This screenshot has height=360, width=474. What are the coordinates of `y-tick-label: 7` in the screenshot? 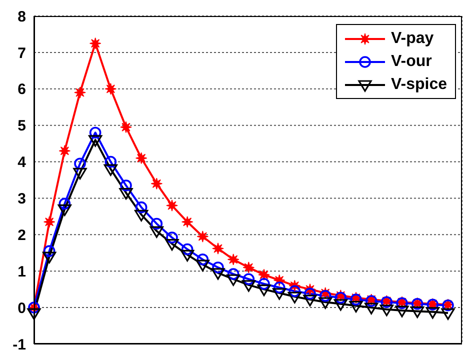 It's located at (22, 53).